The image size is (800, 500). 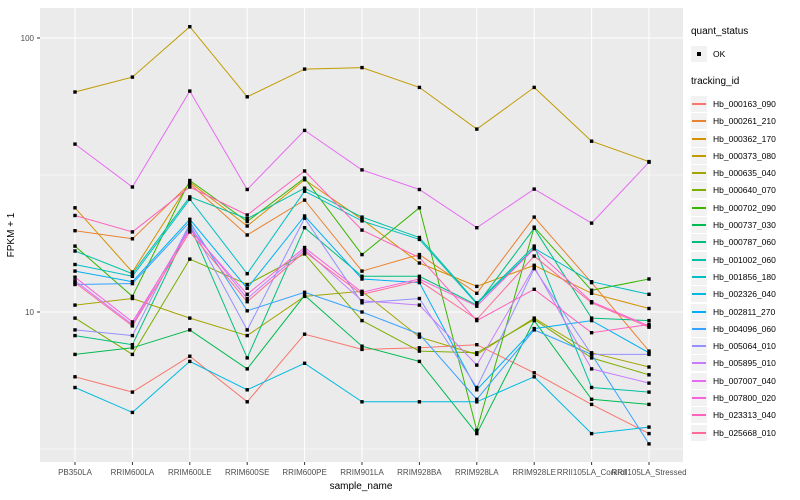 What do you see at coordinates (29, 312) in the screenshot?
I see `y-tick-label: 10` at bounding box center [29, 312].